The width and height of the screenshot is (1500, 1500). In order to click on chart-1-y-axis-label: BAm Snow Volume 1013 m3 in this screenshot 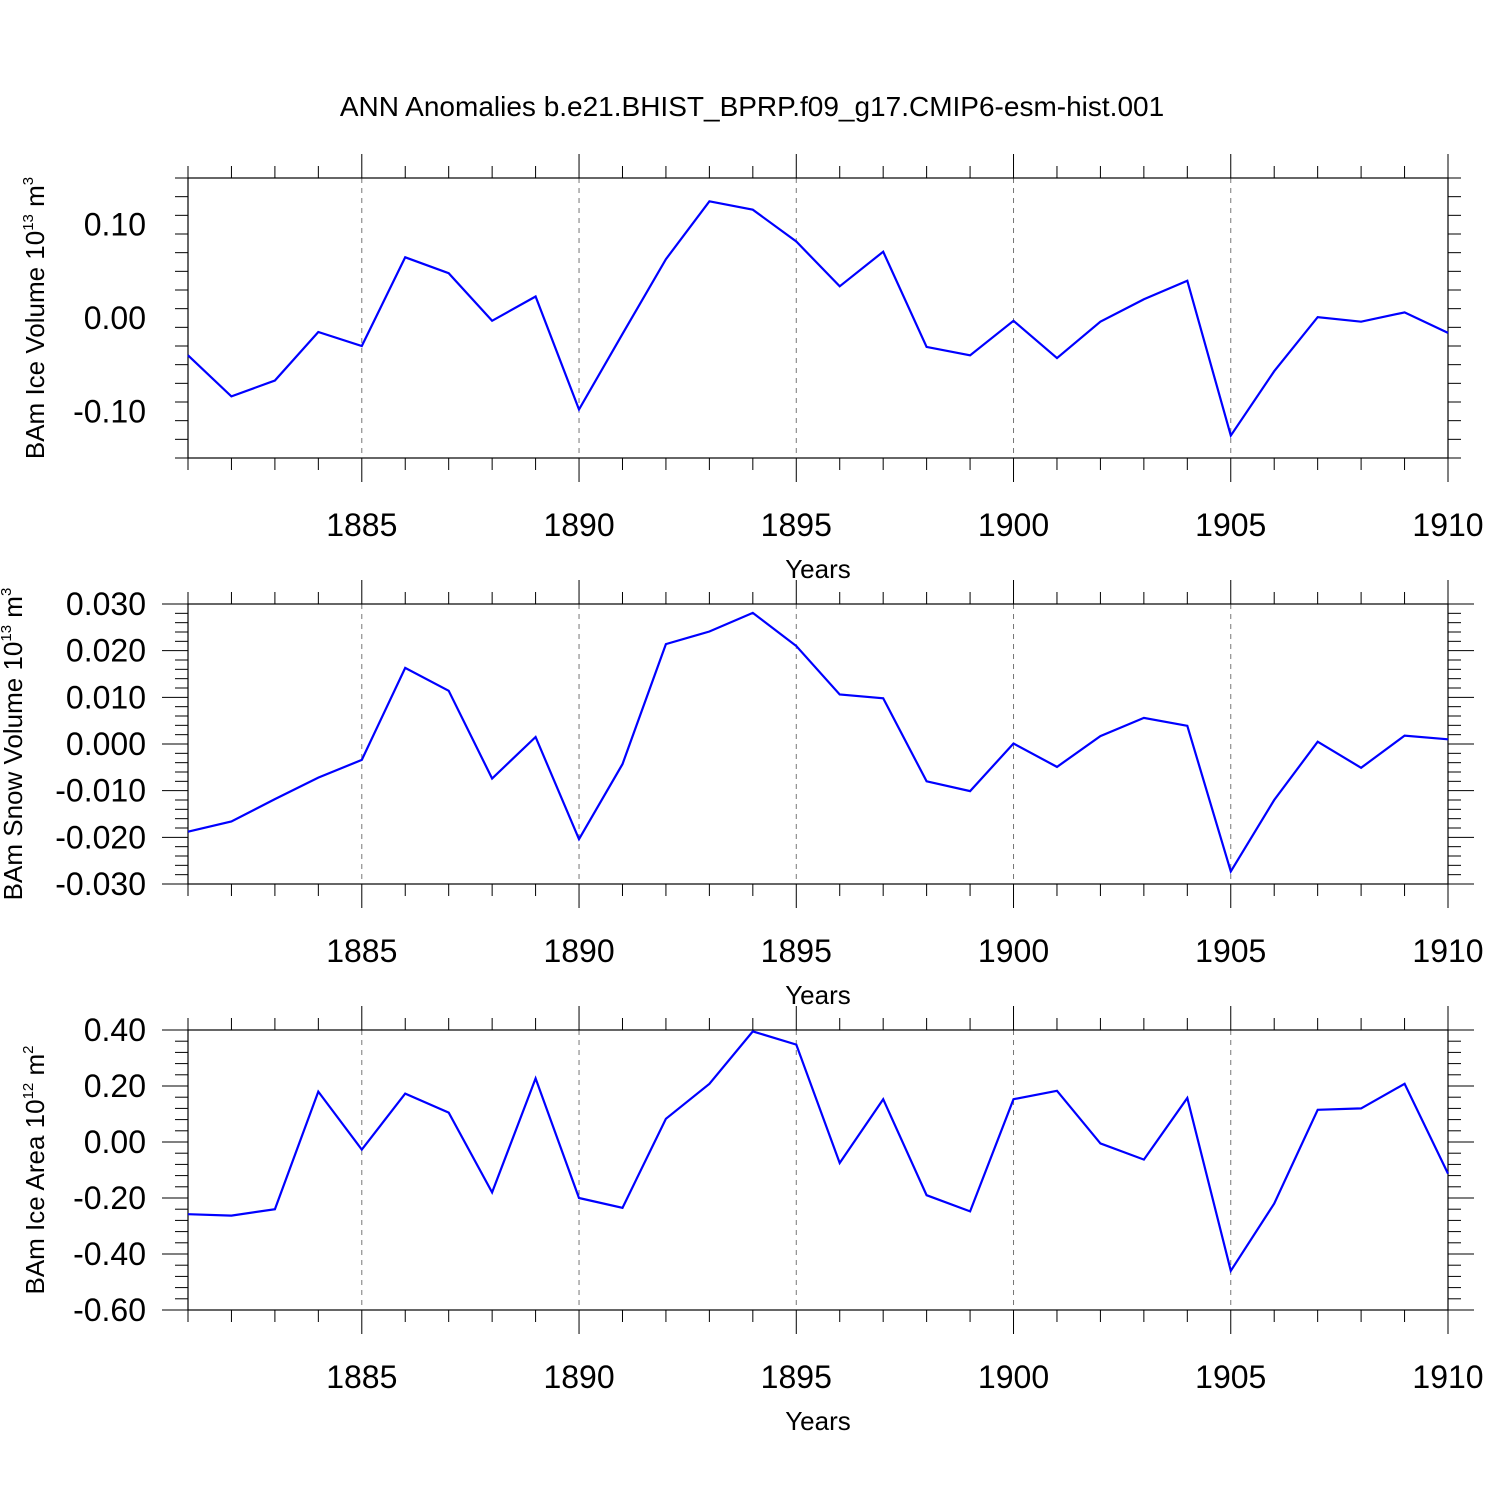, I will do `click(14, 744)`.